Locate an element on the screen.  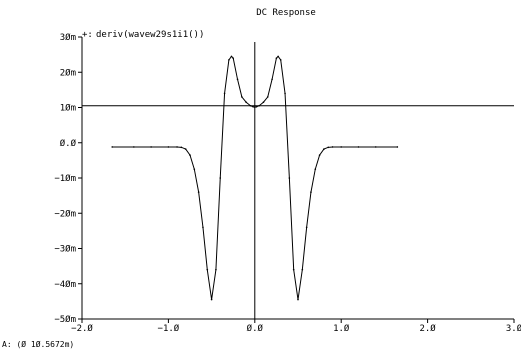
y-tick-label: −3Øm is located at coordinates (65, 249).